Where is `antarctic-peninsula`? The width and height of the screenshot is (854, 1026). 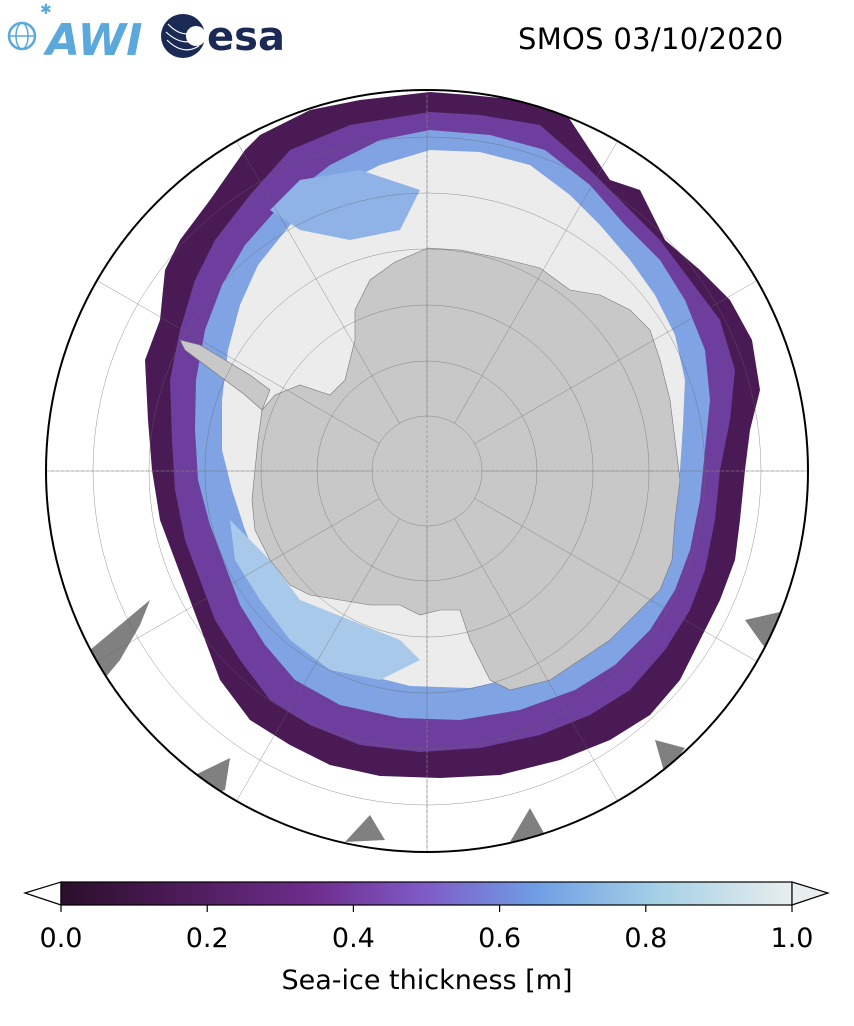
antarctic-peninsula is located at coordinates (225, 375).